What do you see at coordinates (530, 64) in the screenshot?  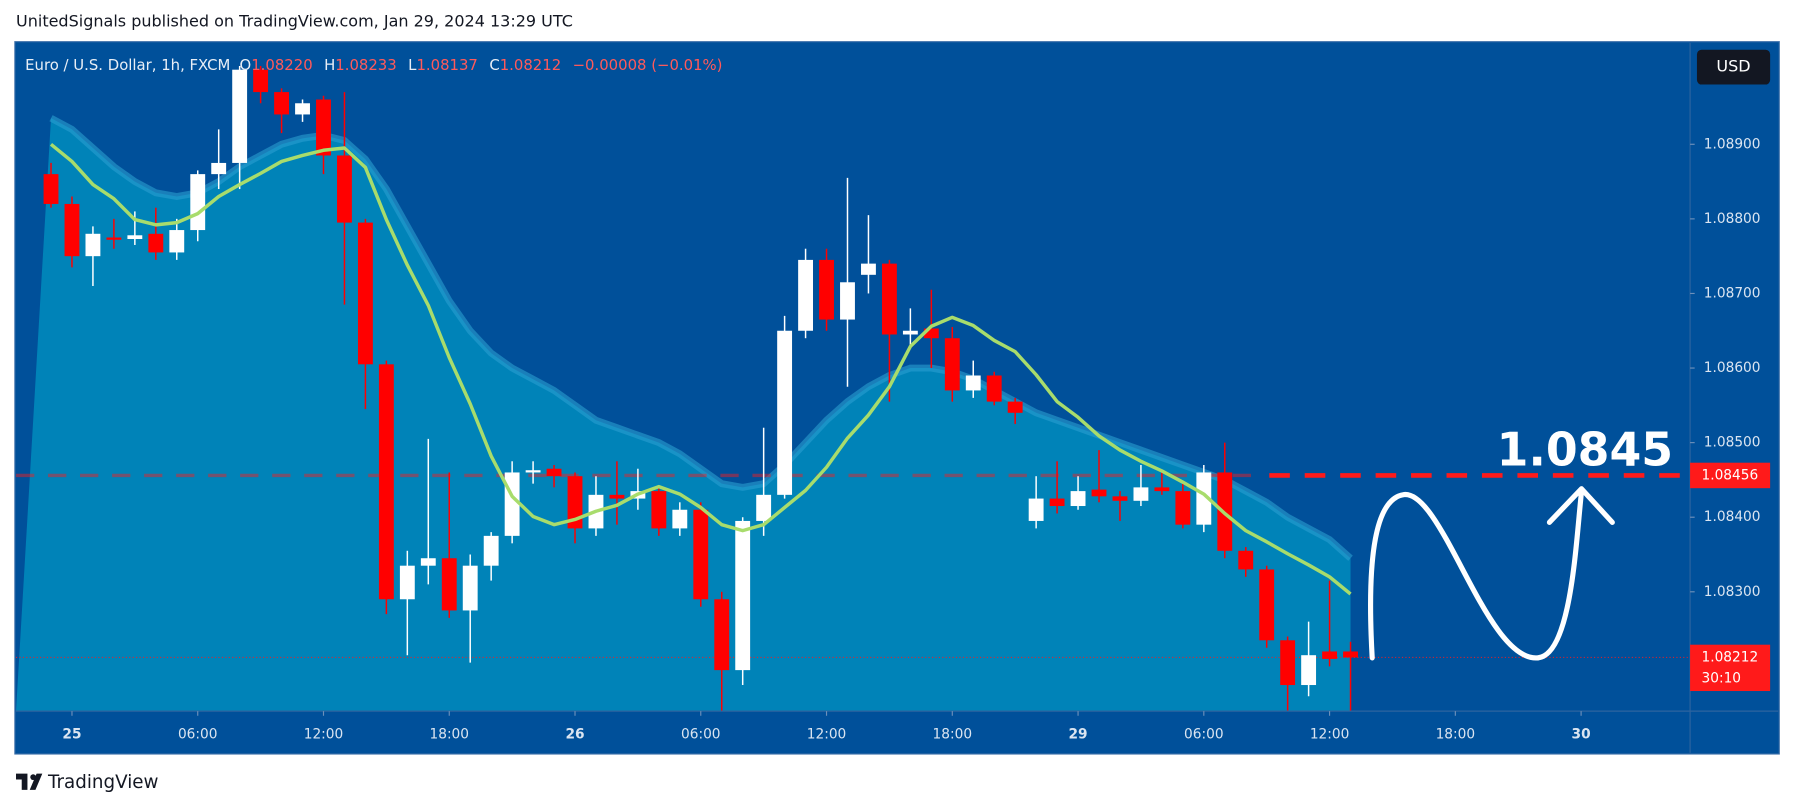 I see `quote-value: 1.08212` at bounding box center [530, 64].